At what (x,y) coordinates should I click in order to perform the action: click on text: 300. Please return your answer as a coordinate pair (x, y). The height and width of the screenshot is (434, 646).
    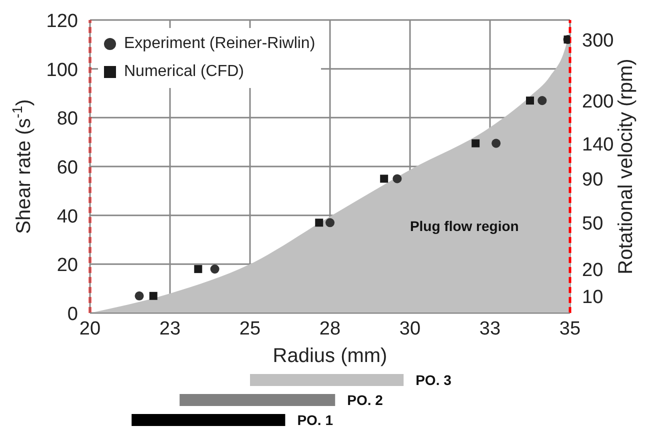
    Looking at the image, I should click on (598, 41).